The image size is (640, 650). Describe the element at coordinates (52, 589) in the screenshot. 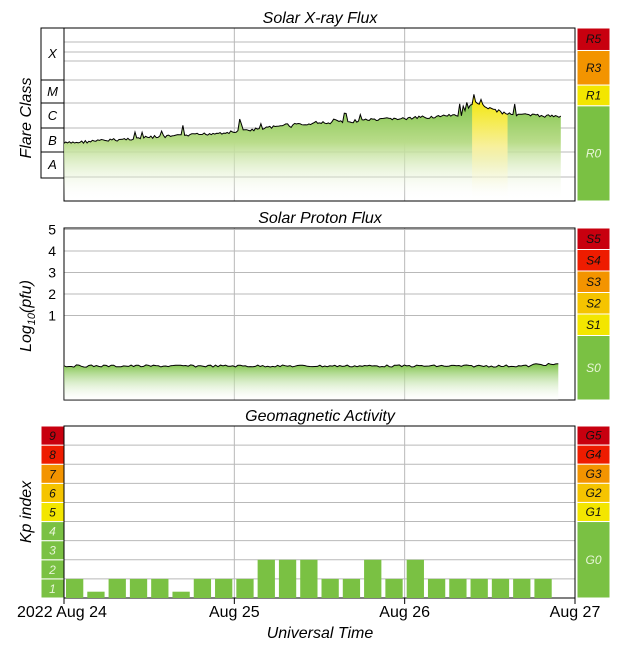

I see `kp-ytick: 1` at that location.